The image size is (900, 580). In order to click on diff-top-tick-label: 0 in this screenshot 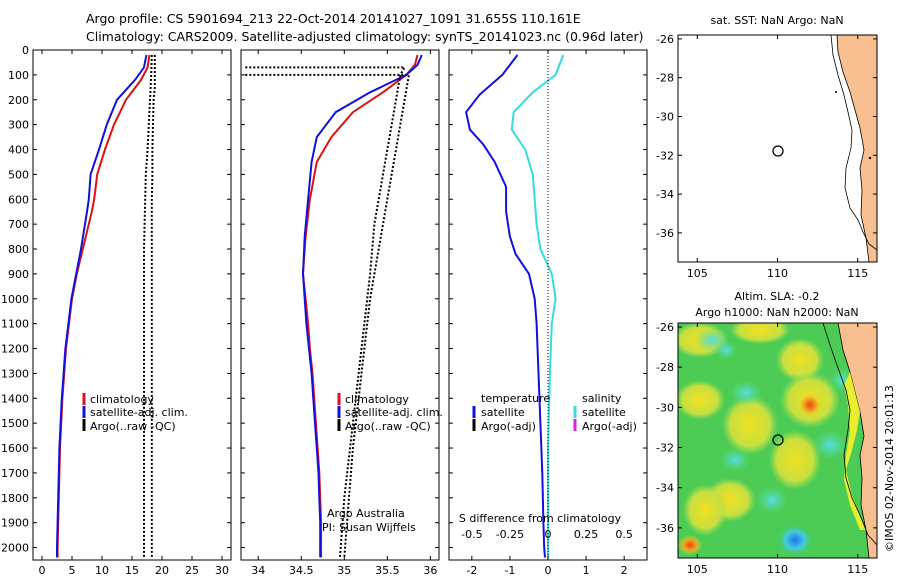, I will do `click(548, 534)`.